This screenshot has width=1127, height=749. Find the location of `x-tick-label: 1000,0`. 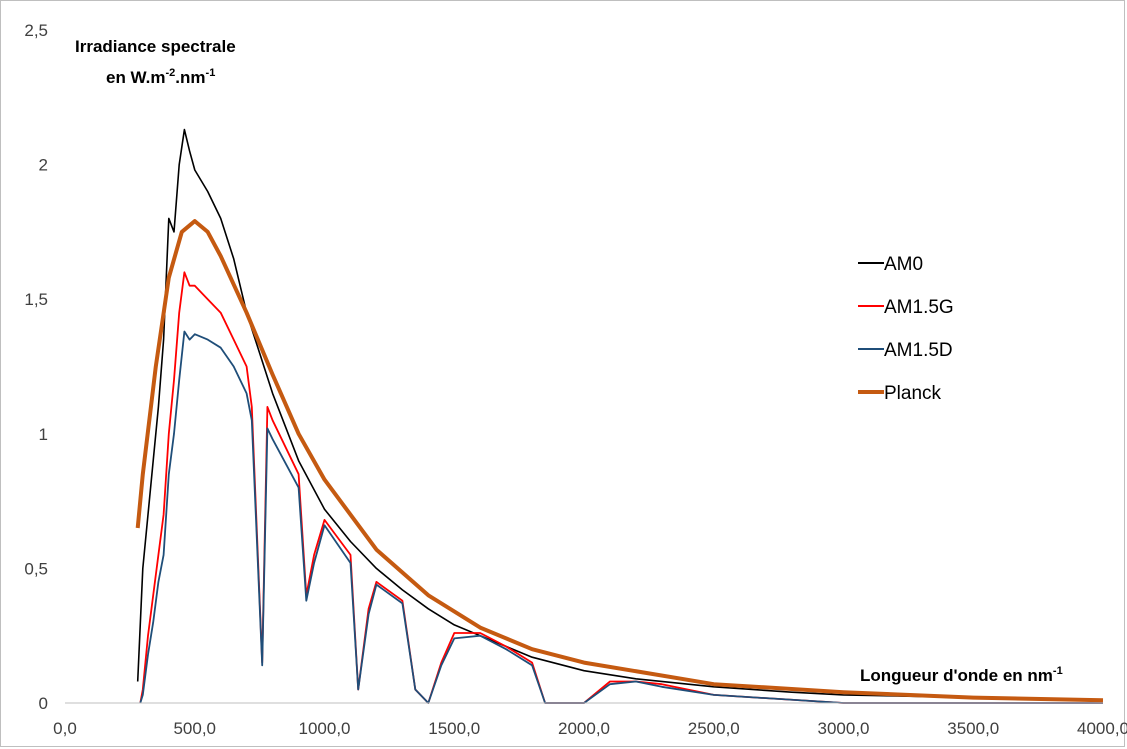

x-tick-label: 1000,0 is located at coordinates (325, 728).